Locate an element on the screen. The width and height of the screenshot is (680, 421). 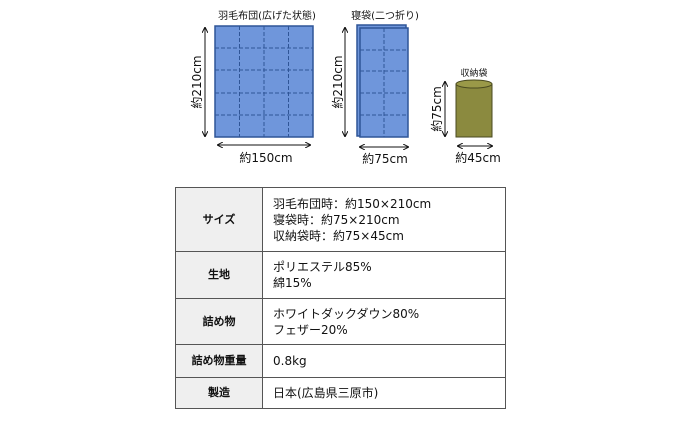
storage-bag-width-label: 約45cm is located at coordinates (478, 157).